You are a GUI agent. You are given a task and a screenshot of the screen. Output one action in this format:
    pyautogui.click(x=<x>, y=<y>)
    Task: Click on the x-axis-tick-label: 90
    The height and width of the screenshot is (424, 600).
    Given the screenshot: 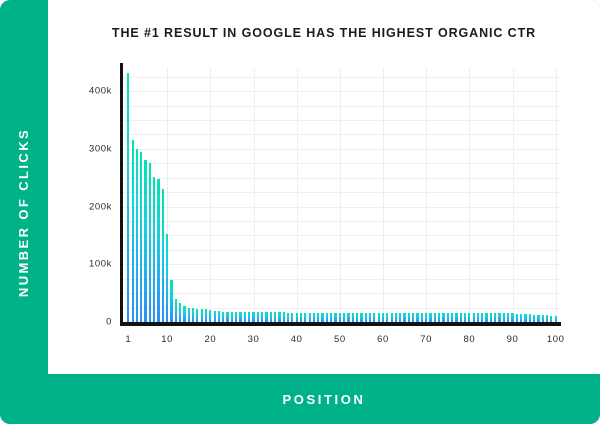 What is the action you would take?
    pyautogui.click(x=512, y=339)
    